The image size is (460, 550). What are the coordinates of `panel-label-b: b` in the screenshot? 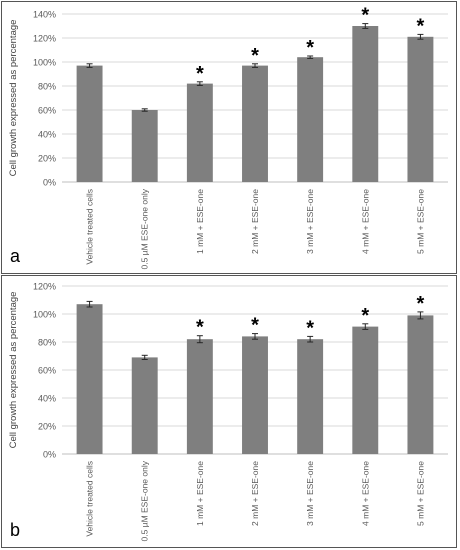 It's located at (15, 530).